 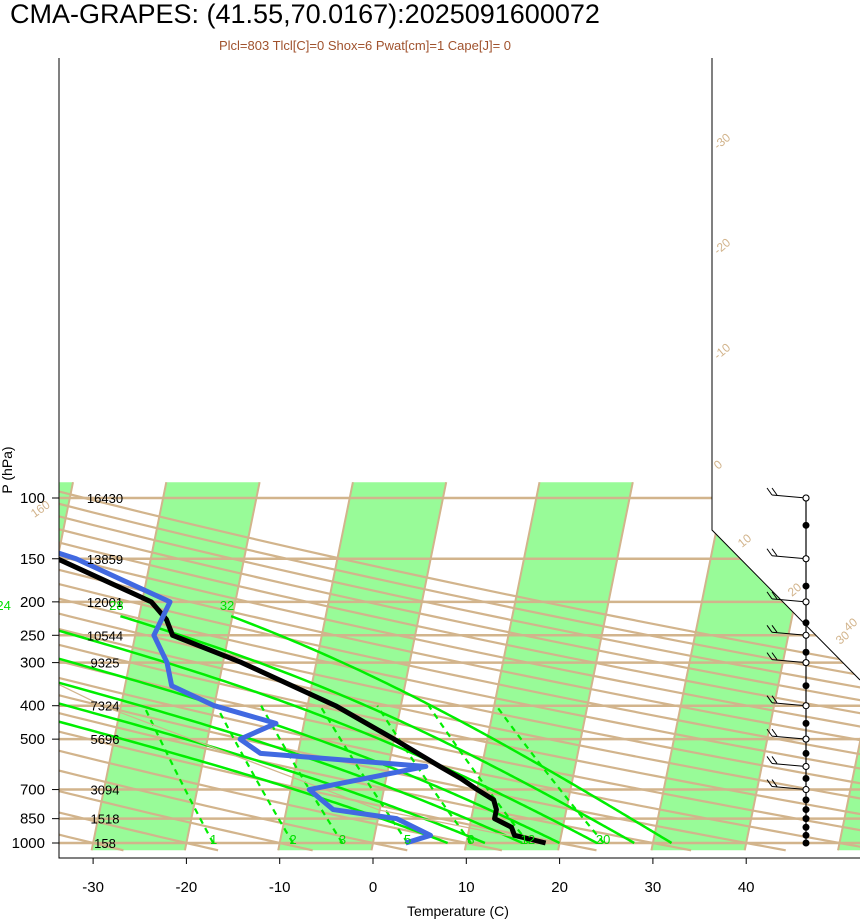 I want to click on pressure-tick-label: 1000, so click(x=28, y=843).